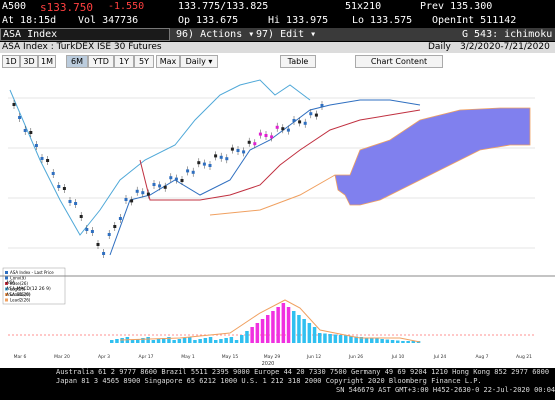 This screenshot has width=555, height=400. What do you see at coordinates (30, 34) in the screenshot?
I see `security: ASA Index` at bounding box center [30, 34].